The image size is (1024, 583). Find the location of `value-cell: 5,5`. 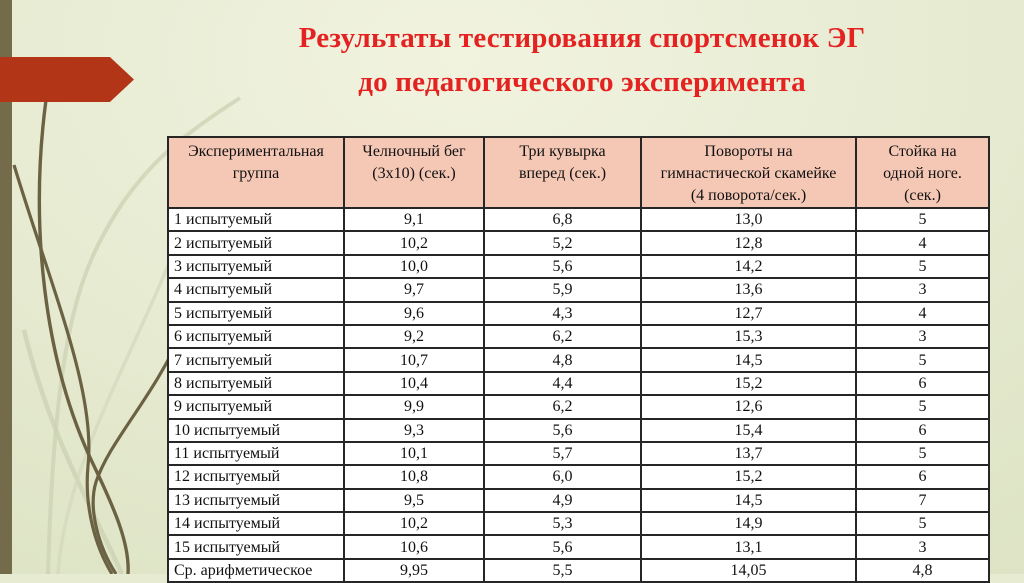

value-cell: 5,5 is located at coordinates (562, 570).